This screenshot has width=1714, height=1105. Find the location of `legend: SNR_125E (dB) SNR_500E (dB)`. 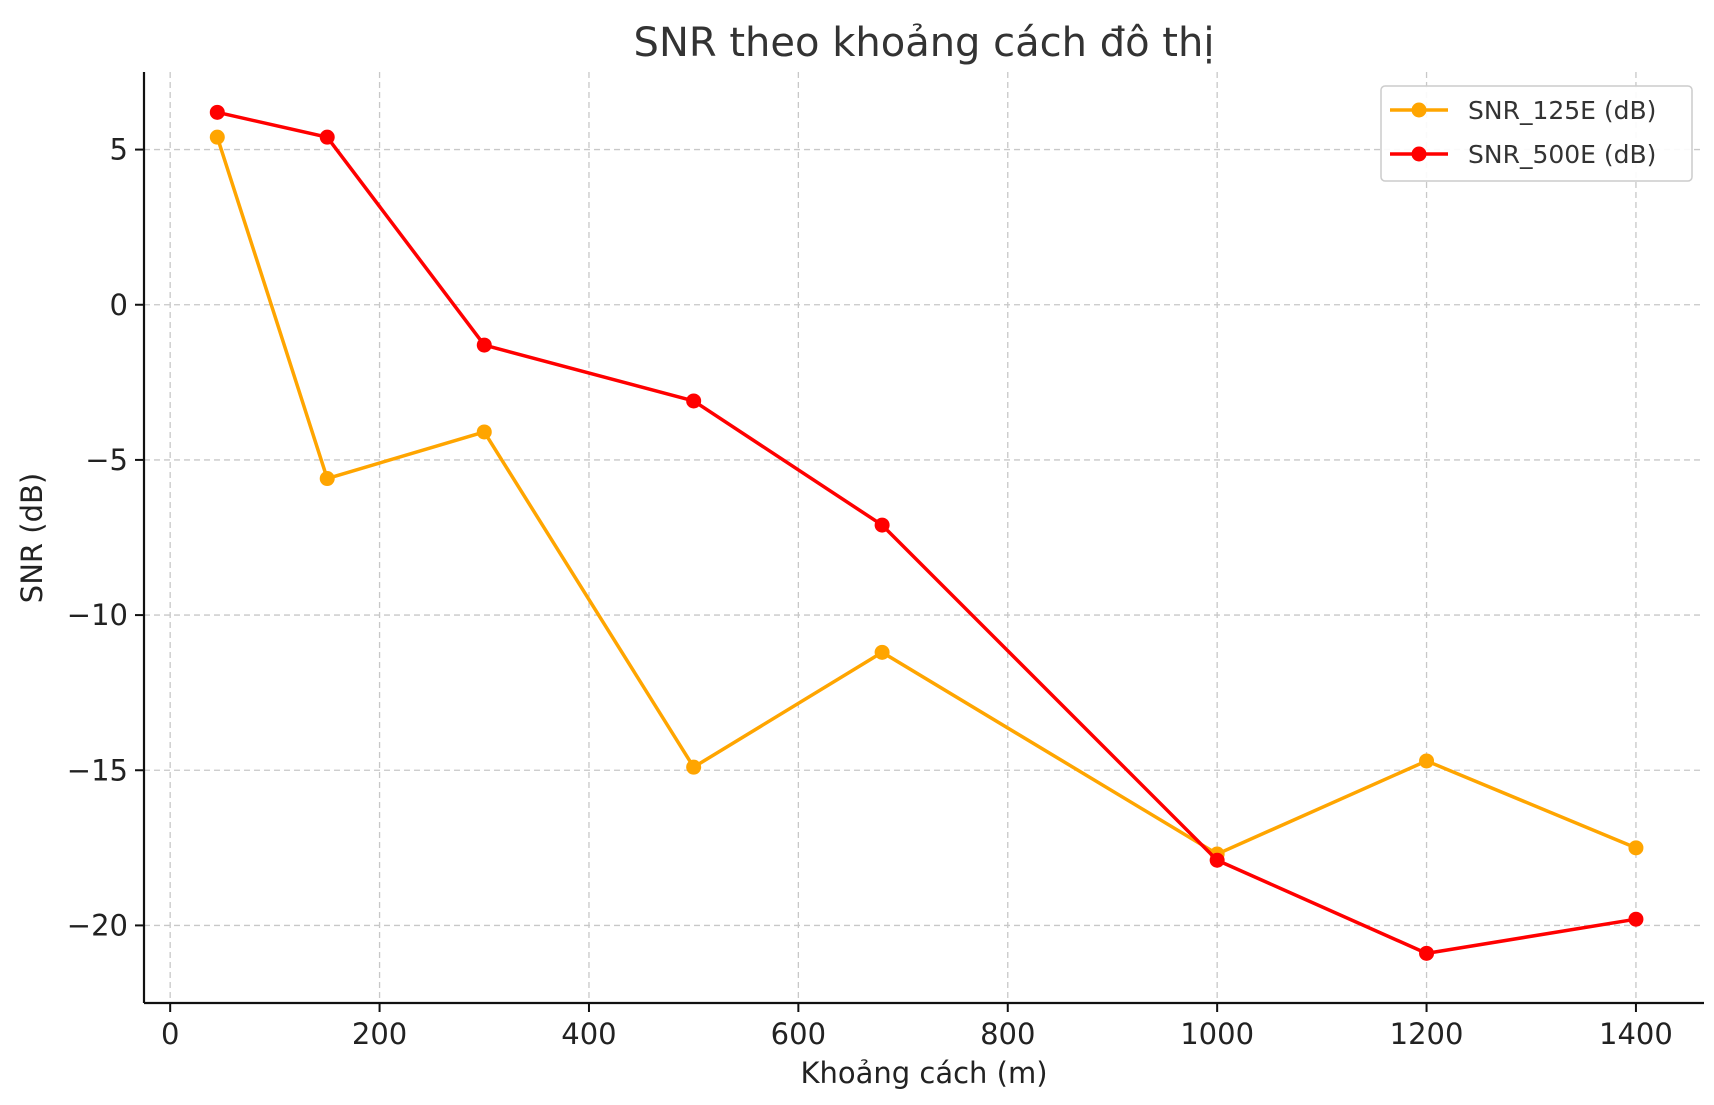

legend: SNR_125E (dB) SNR_500E (dB) is located at coordinates (1536, 133).